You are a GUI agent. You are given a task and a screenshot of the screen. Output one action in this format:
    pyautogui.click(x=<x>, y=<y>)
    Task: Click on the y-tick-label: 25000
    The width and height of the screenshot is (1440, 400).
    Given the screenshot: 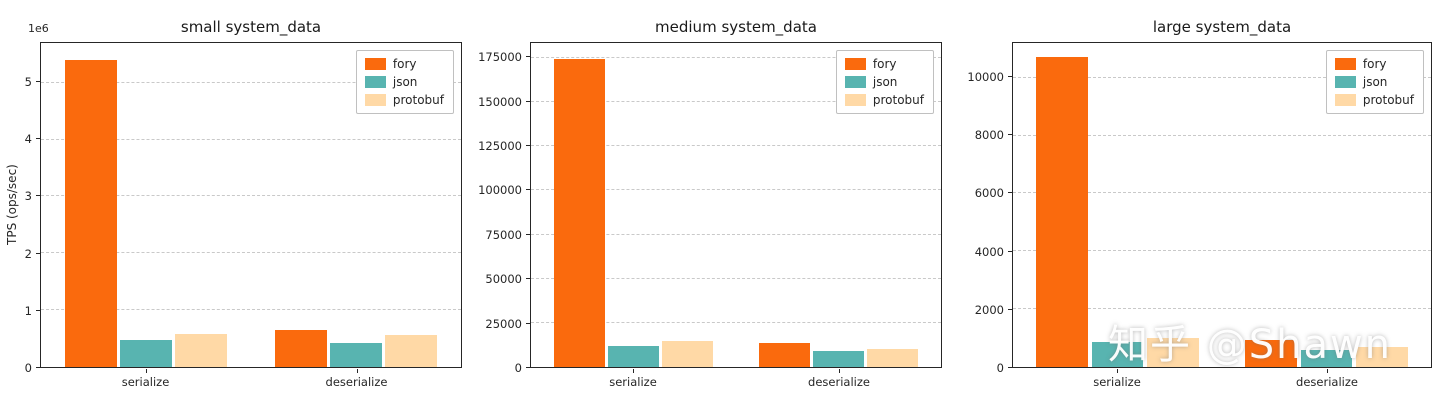 What is the action you would take?
    pyautogui.click(x=503, y=323)
    